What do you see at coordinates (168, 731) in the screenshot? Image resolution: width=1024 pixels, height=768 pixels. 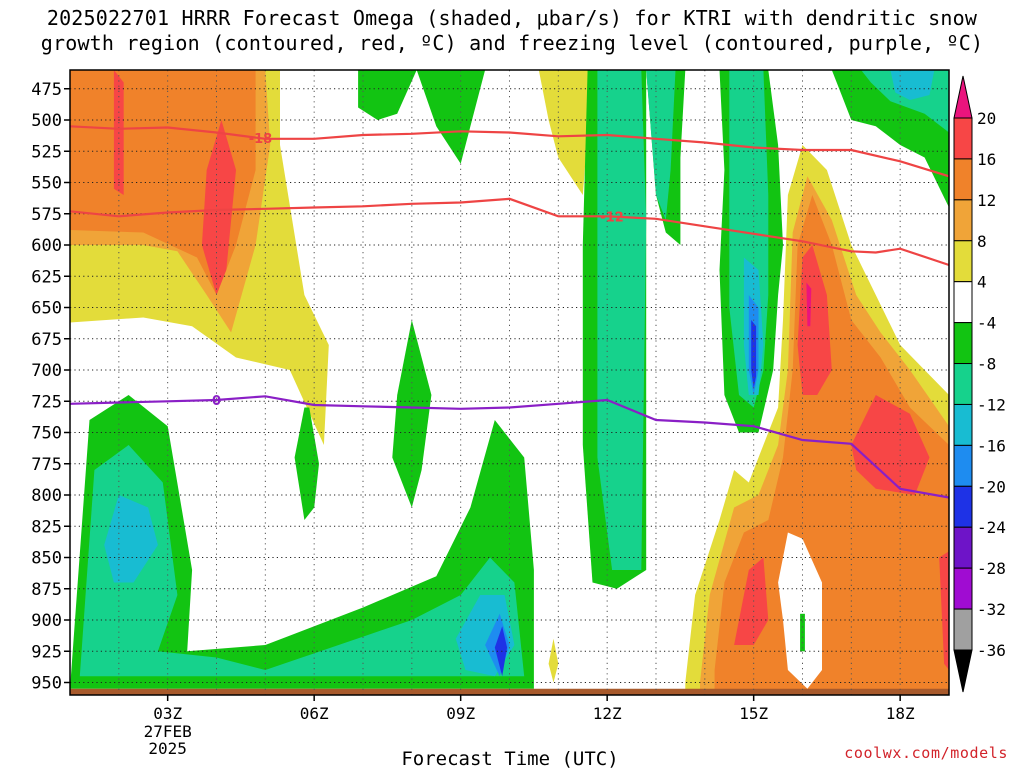 I see `x-tick-sublabel: 27FEB` at bounding box center [168, 731].